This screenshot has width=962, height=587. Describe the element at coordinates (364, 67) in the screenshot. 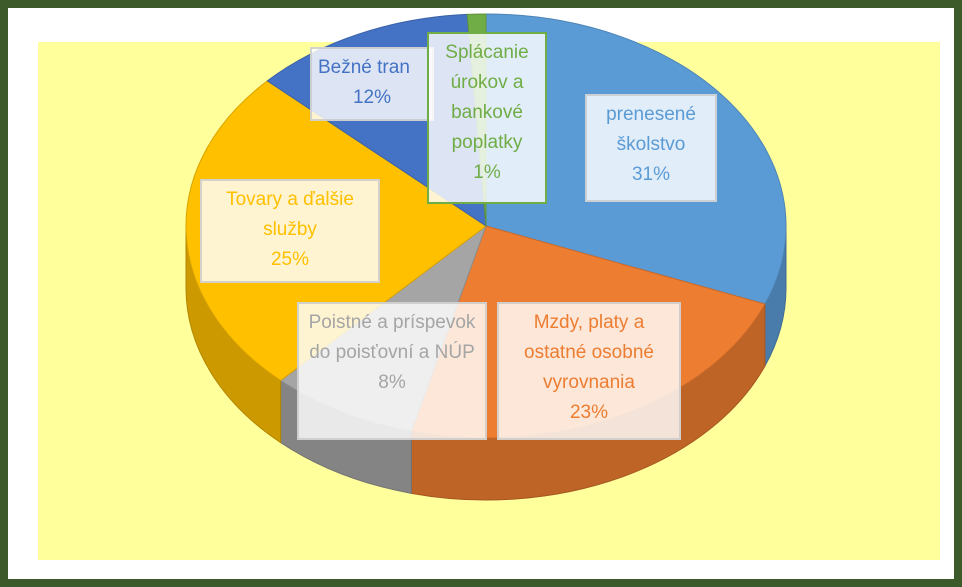

I see `category-label: Bežné tran` at that location.